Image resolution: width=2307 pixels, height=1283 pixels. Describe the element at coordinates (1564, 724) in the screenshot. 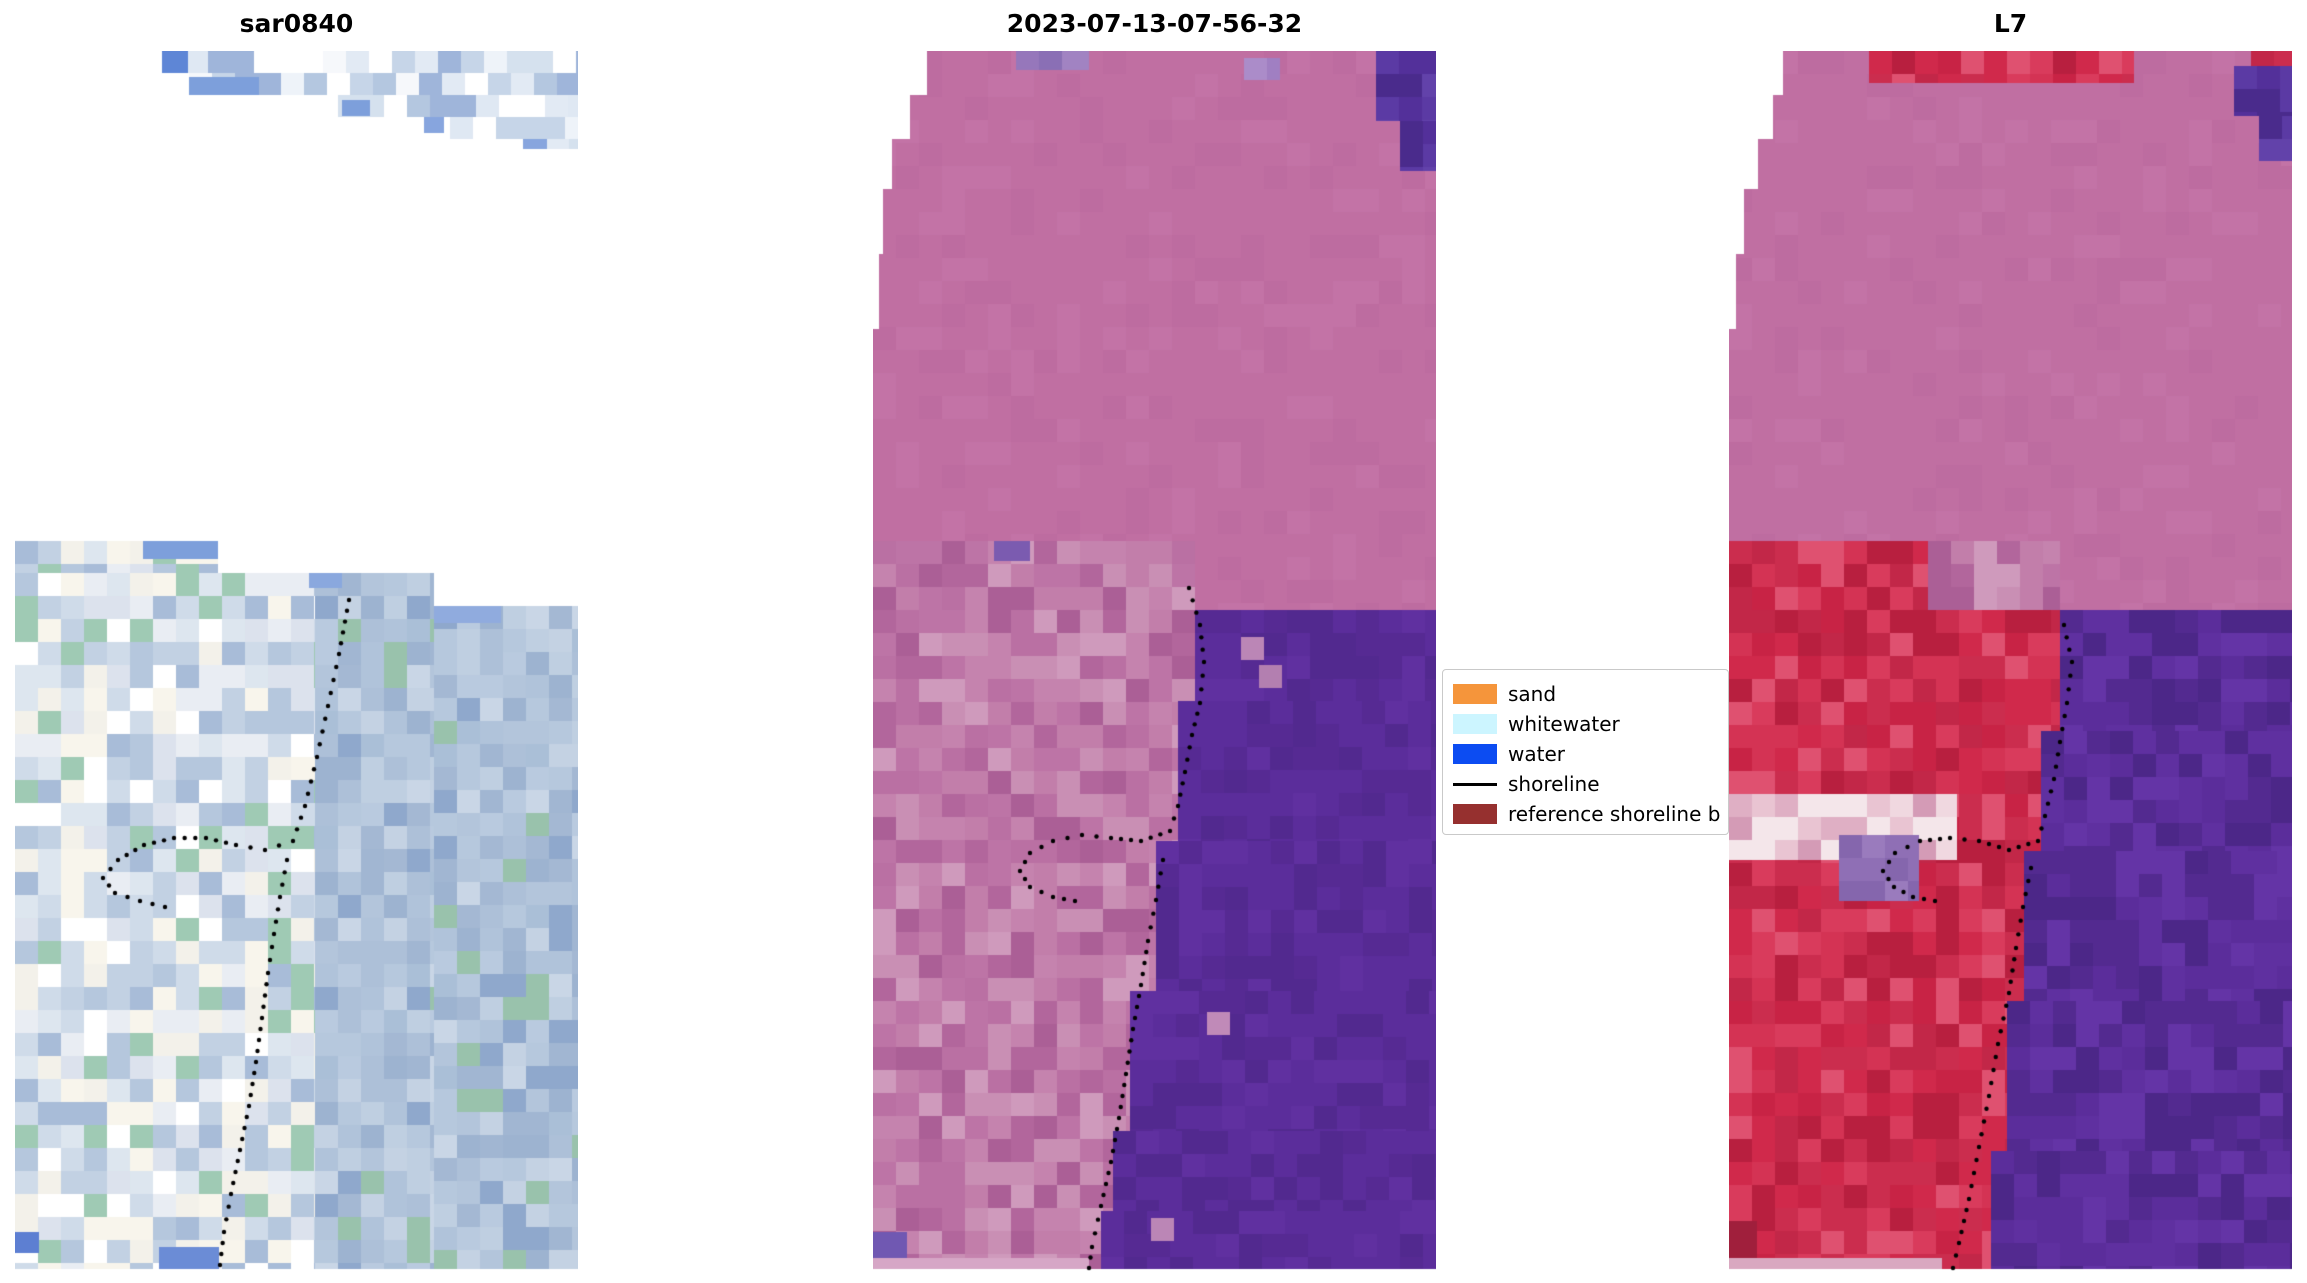

I see `legend-label-whitewater: whitewater` at that location.